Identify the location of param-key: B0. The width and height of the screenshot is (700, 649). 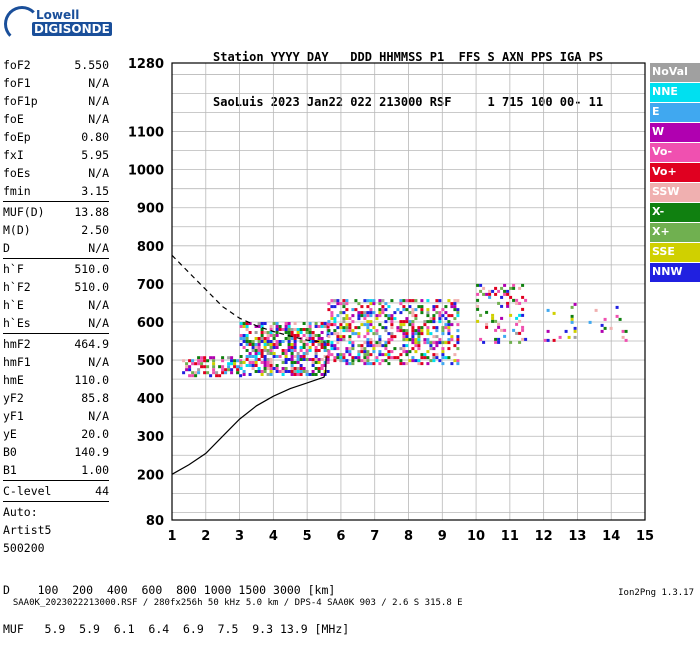
(10, 452).